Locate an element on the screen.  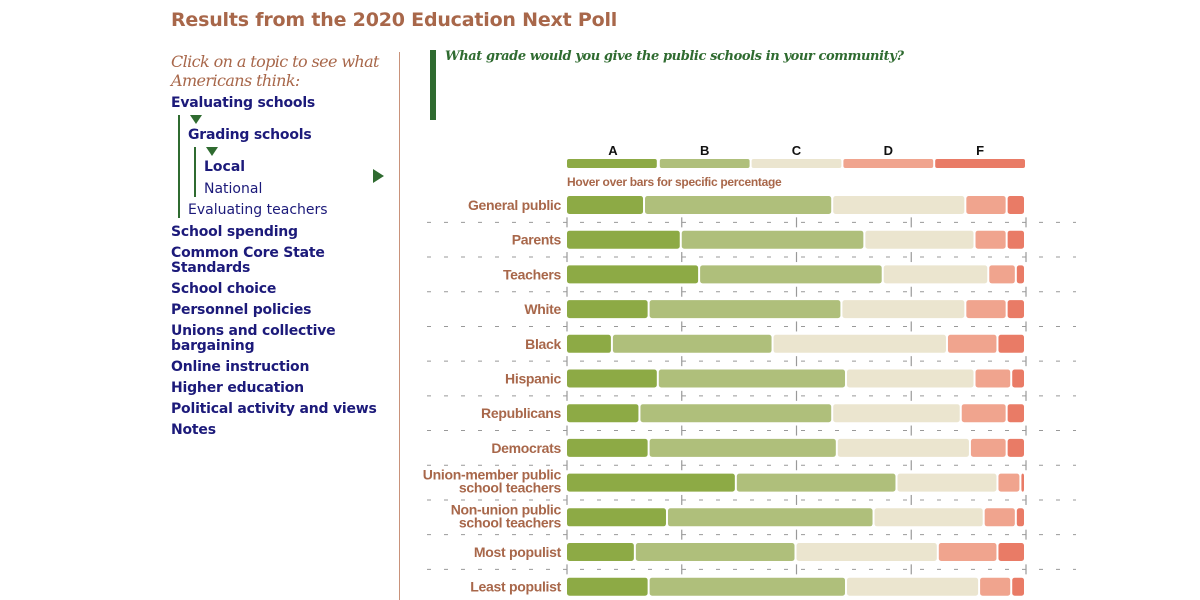
sidebar-item-personnel-policies: Personnel policies is located at coordinates (241, 310).